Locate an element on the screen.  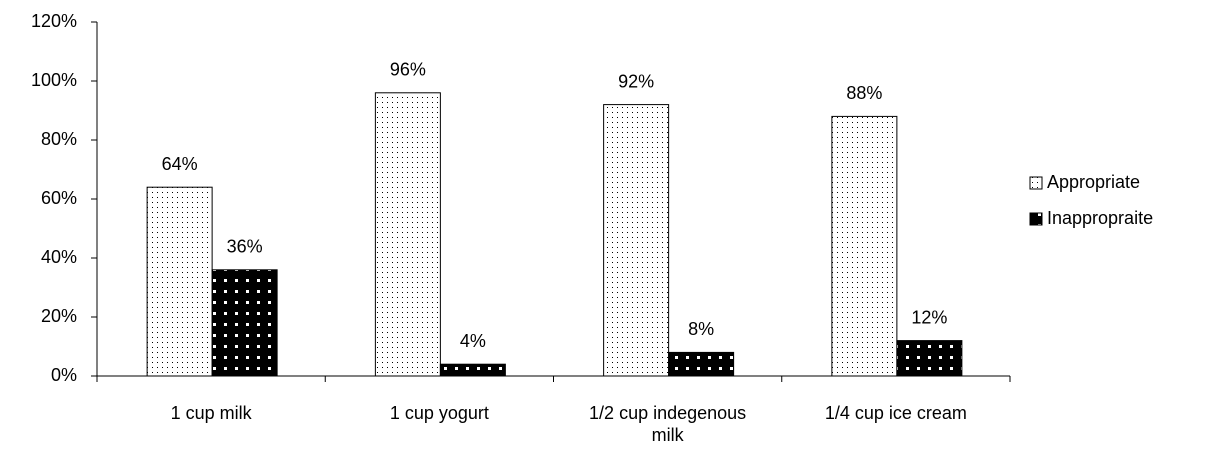
legend-label: Inappropraite is located at coordinates (1100, 218).